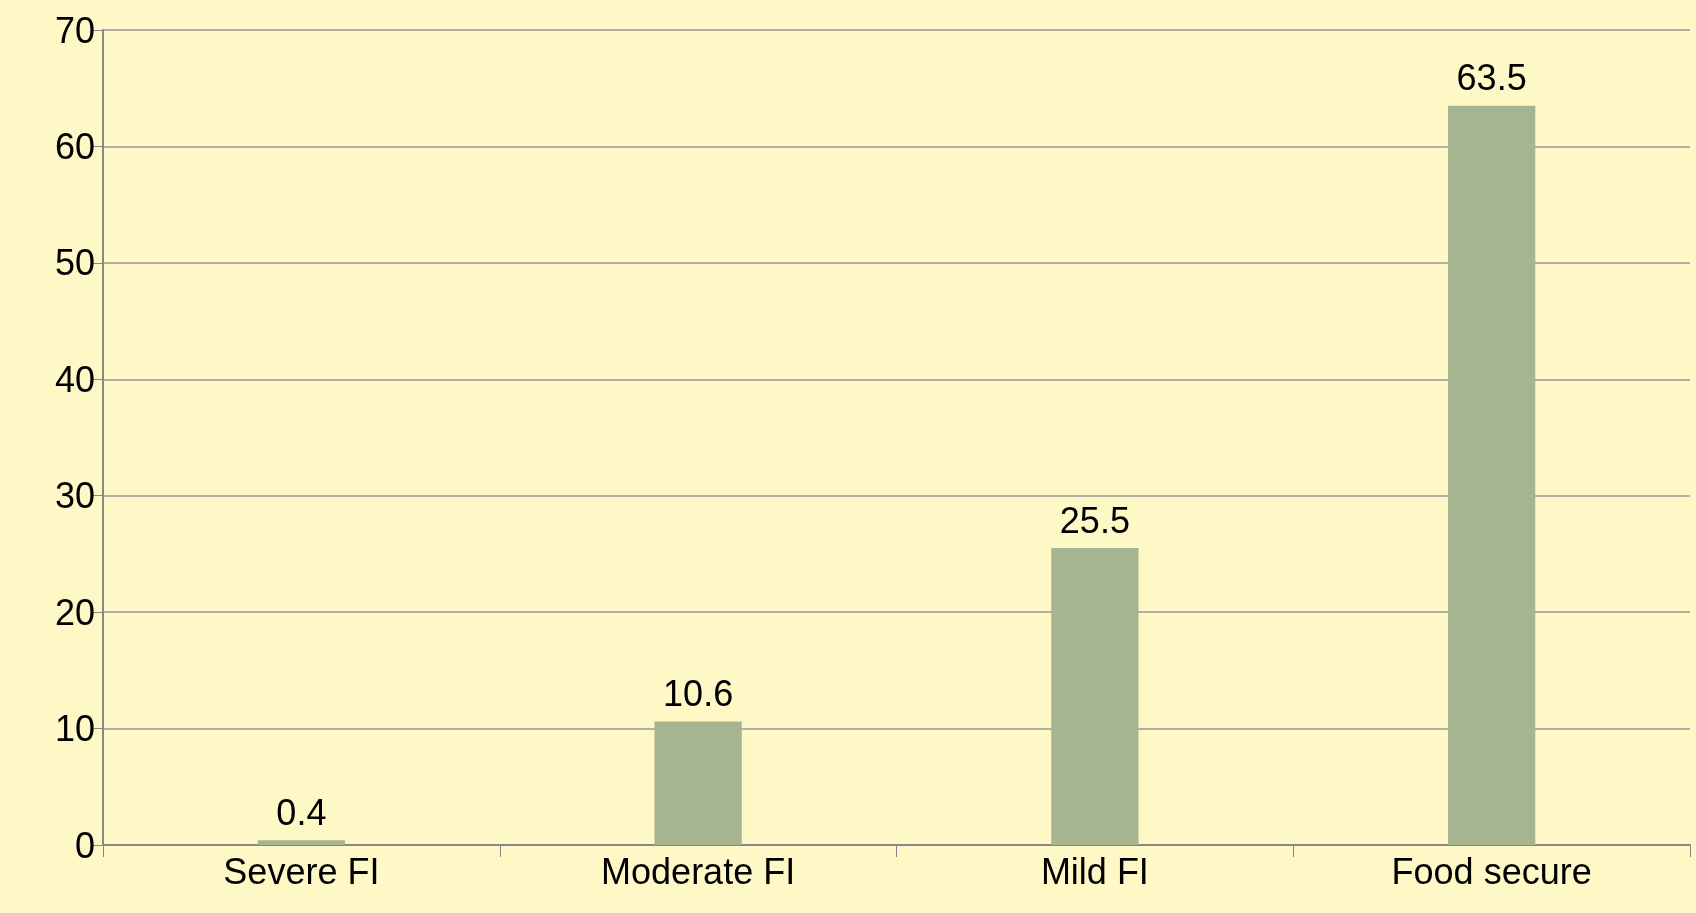  Describe the element at coordinates (698, 871) in the screenshot. I see `x-tick-label: Moderate FI` at that location.